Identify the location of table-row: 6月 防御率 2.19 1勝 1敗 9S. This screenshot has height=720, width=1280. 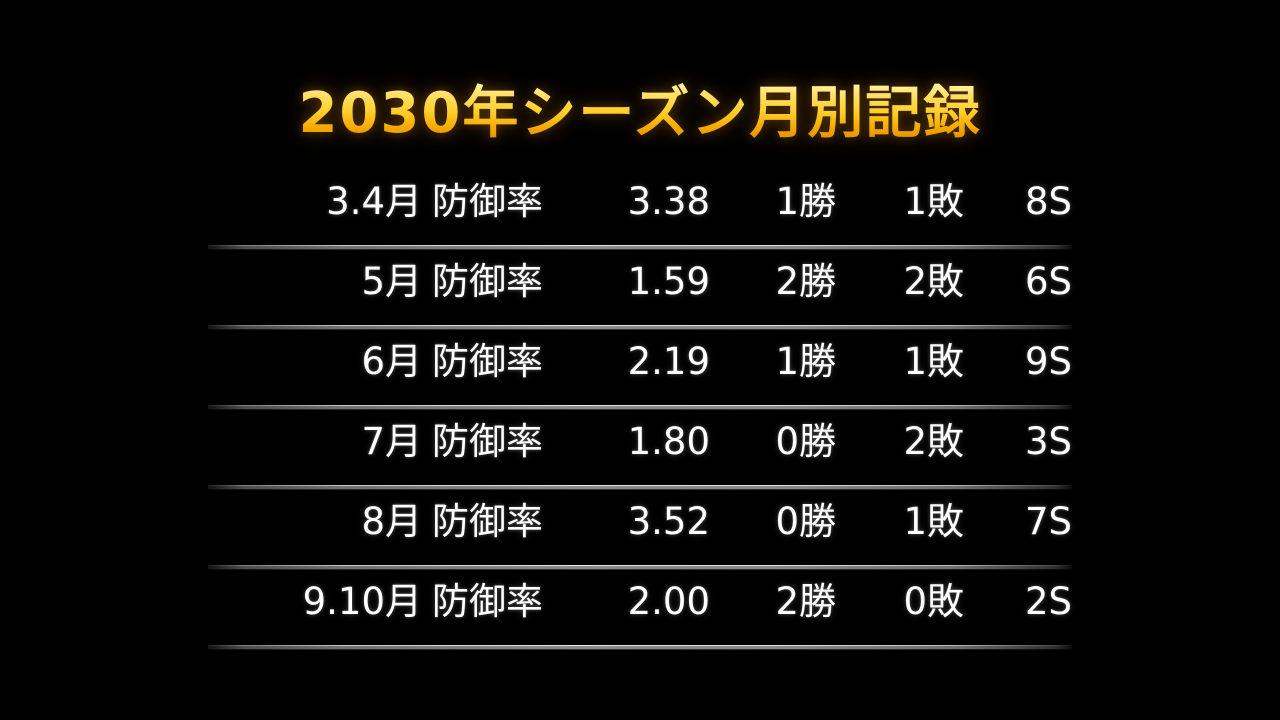
(640, 370).